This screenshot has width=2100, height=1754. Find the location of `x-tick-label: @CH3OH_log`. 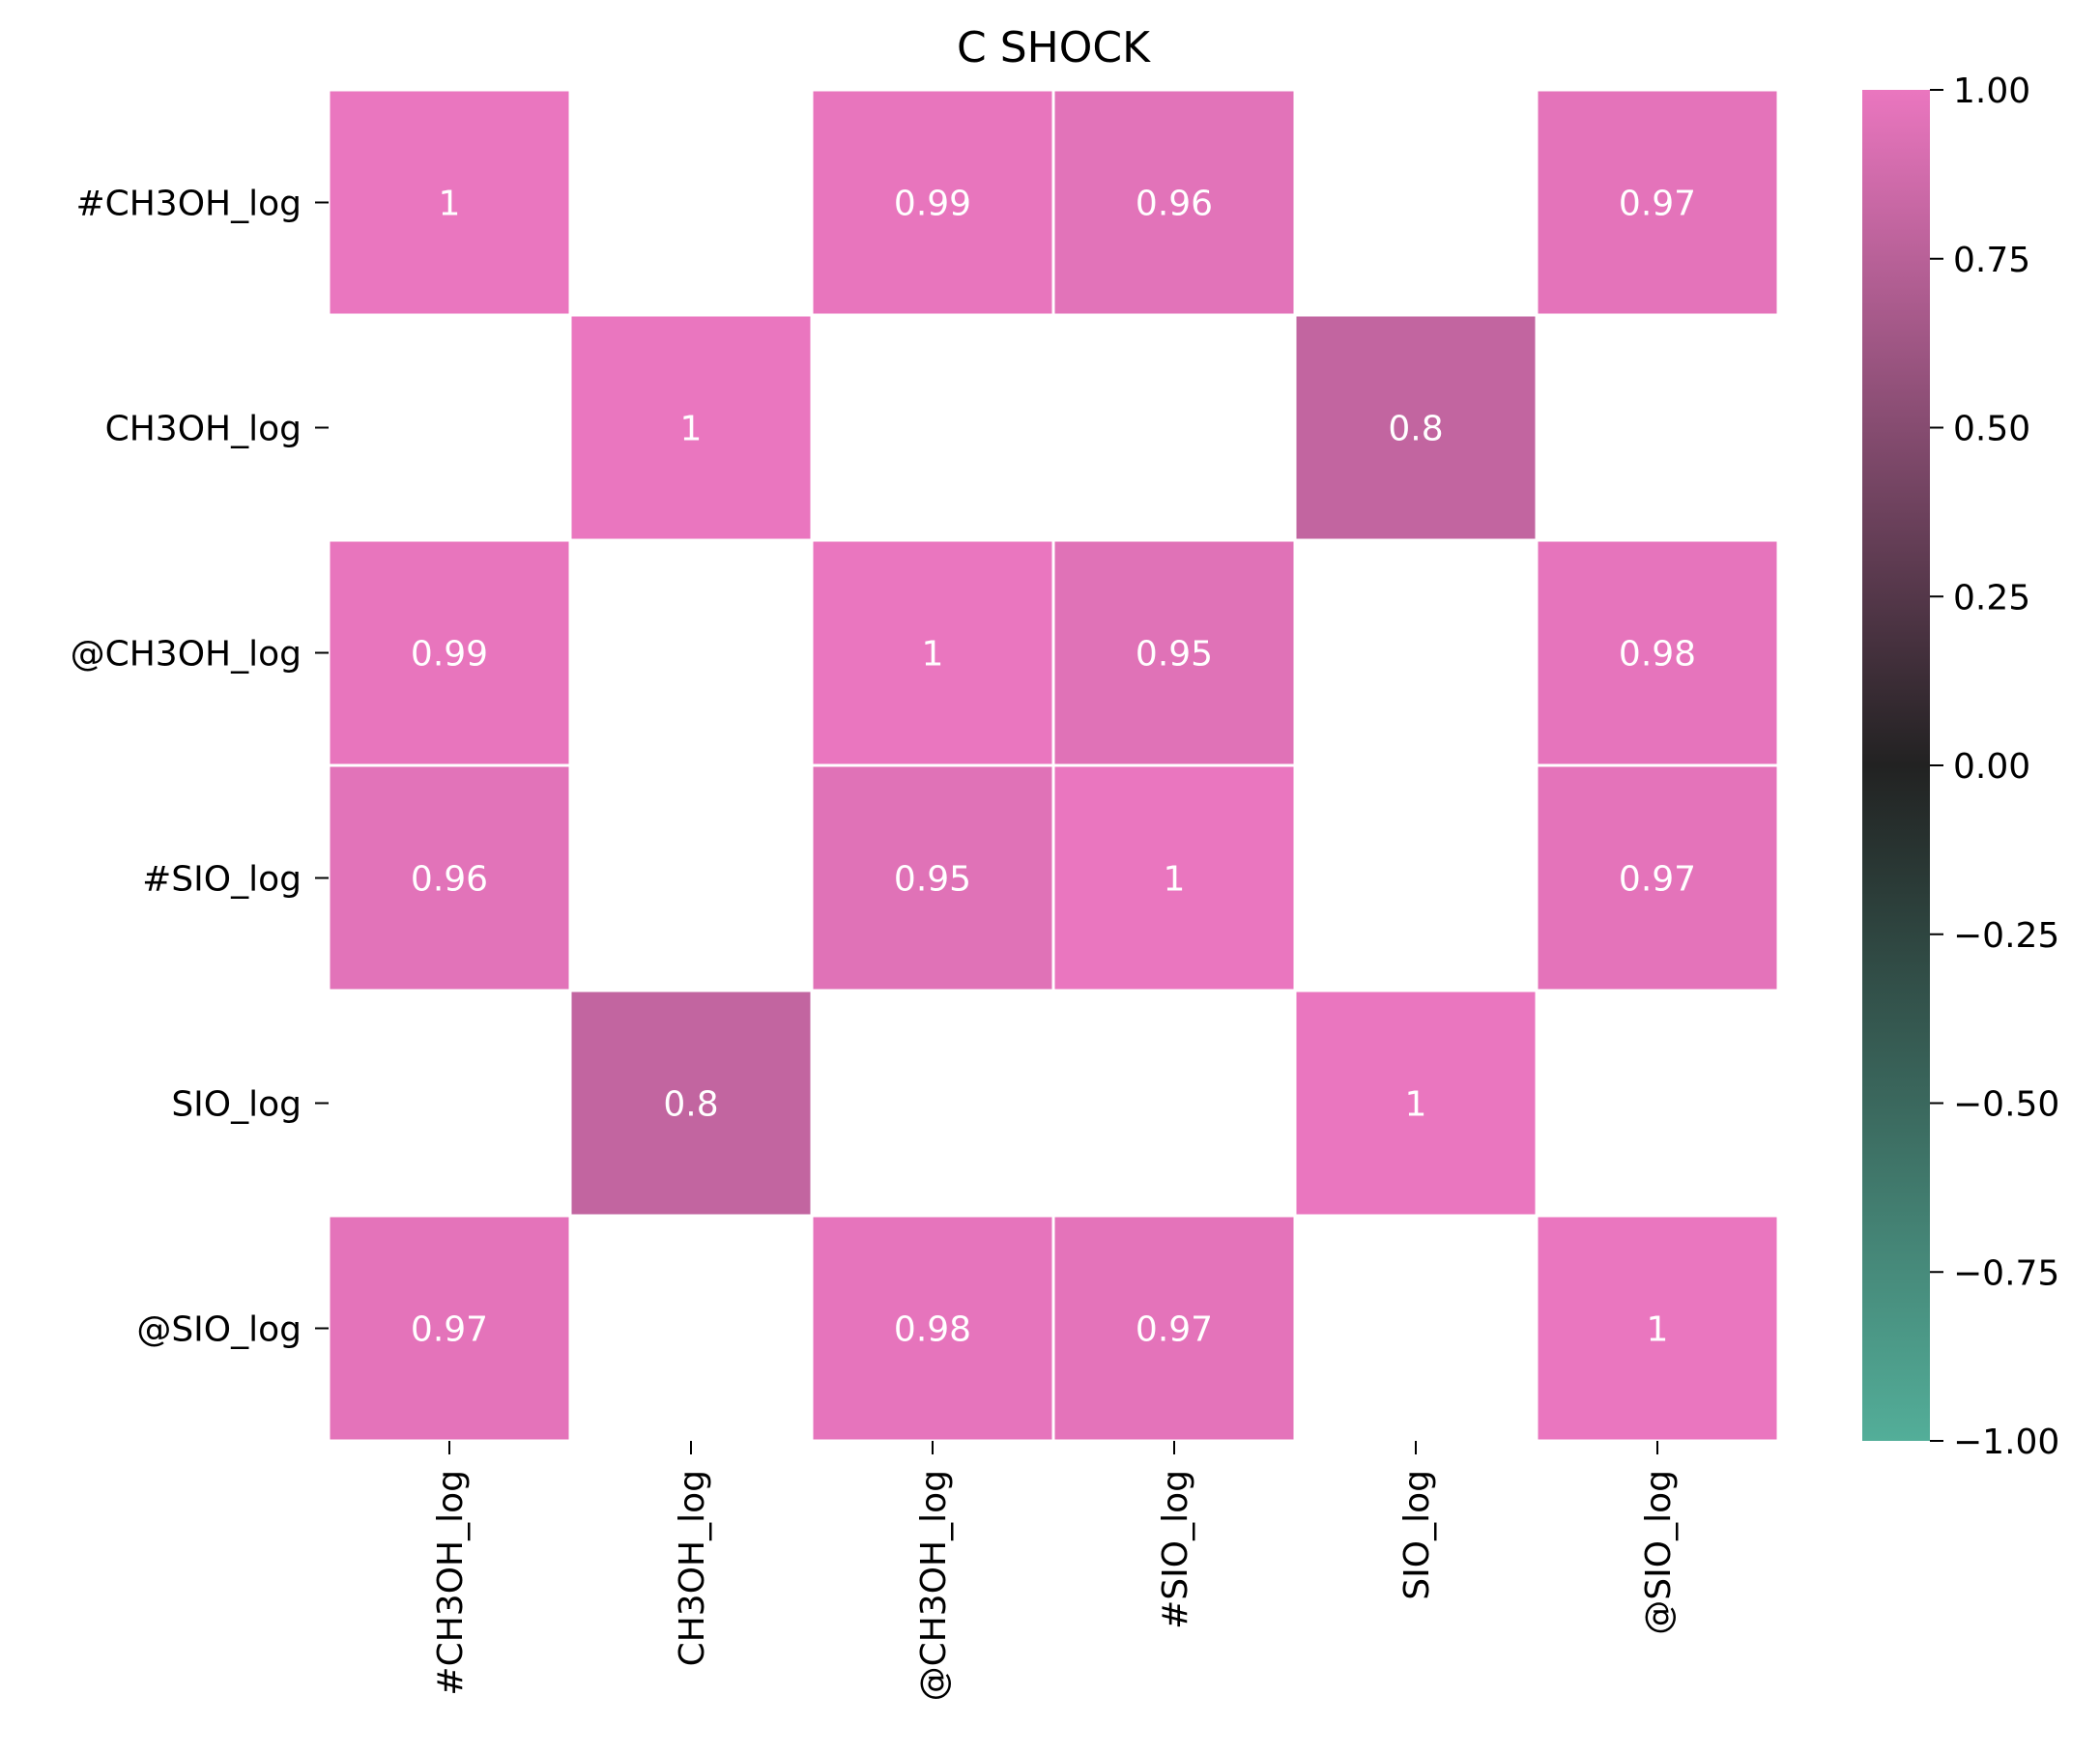

x-tick-label: @CH3OH_log is located at coordinates (934, 1585).